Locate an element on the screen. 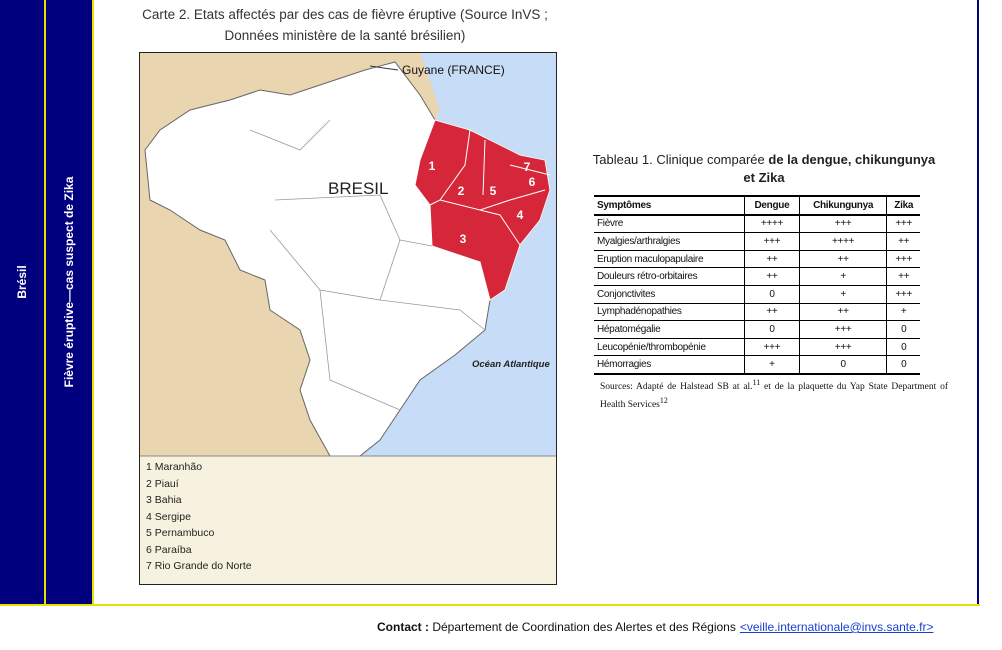 The image size is (1002, 650). symptom: Lymphadénopathies is located at coordinates (669, 312).